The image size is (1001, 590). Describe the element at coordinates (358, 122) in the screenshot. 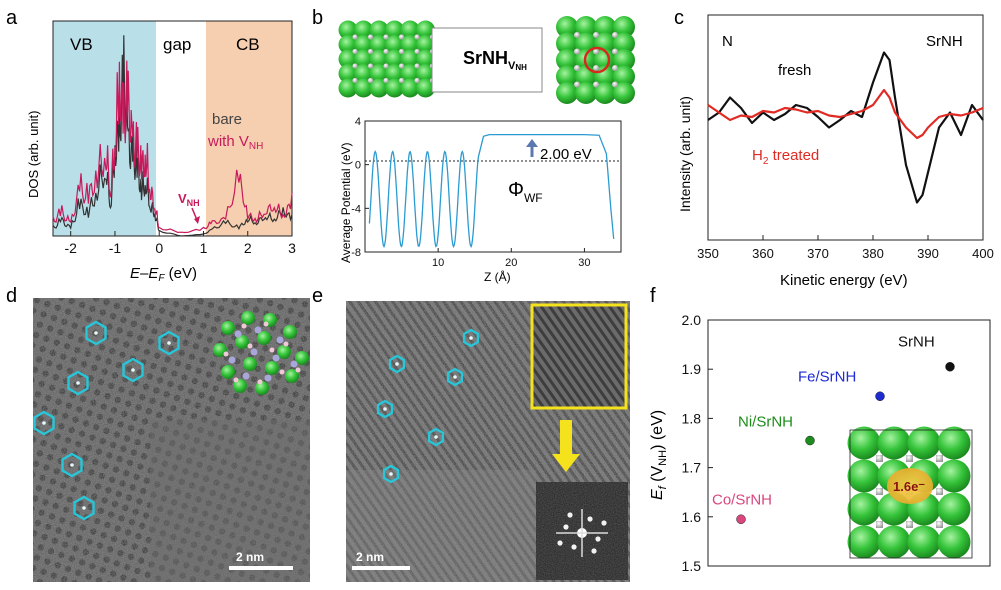

I see `ytick-label: 4` at that location.